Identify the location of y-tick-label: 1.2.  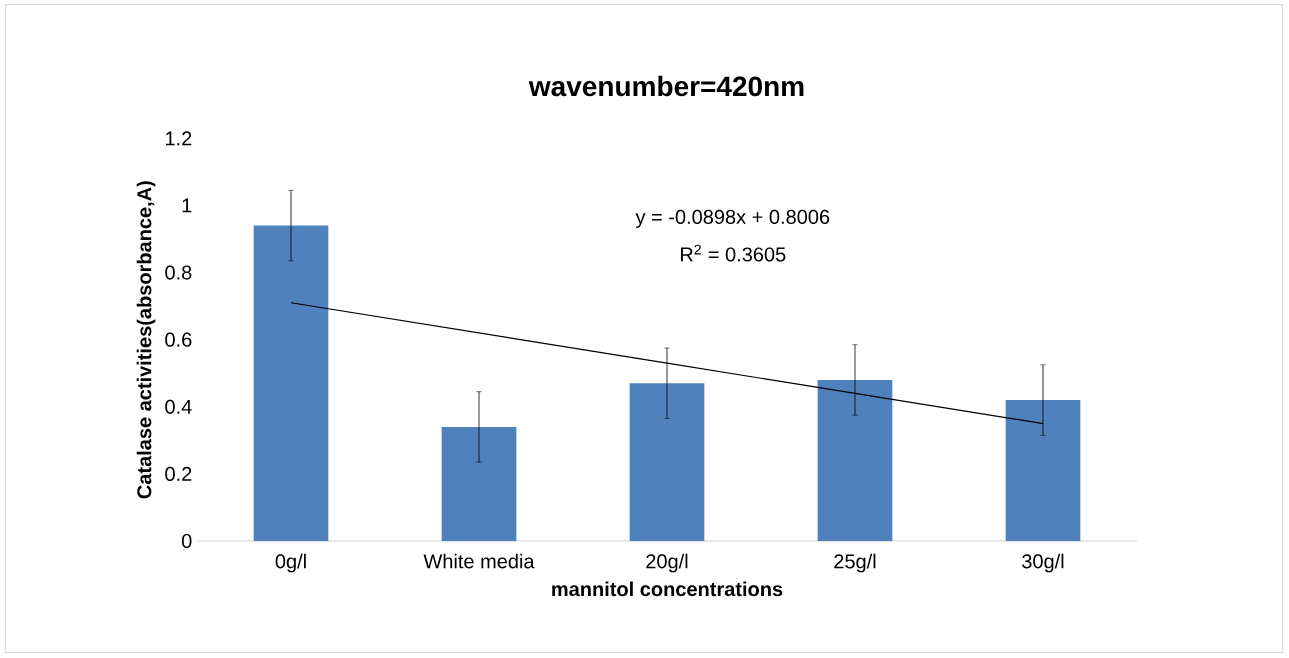
(179, 138).